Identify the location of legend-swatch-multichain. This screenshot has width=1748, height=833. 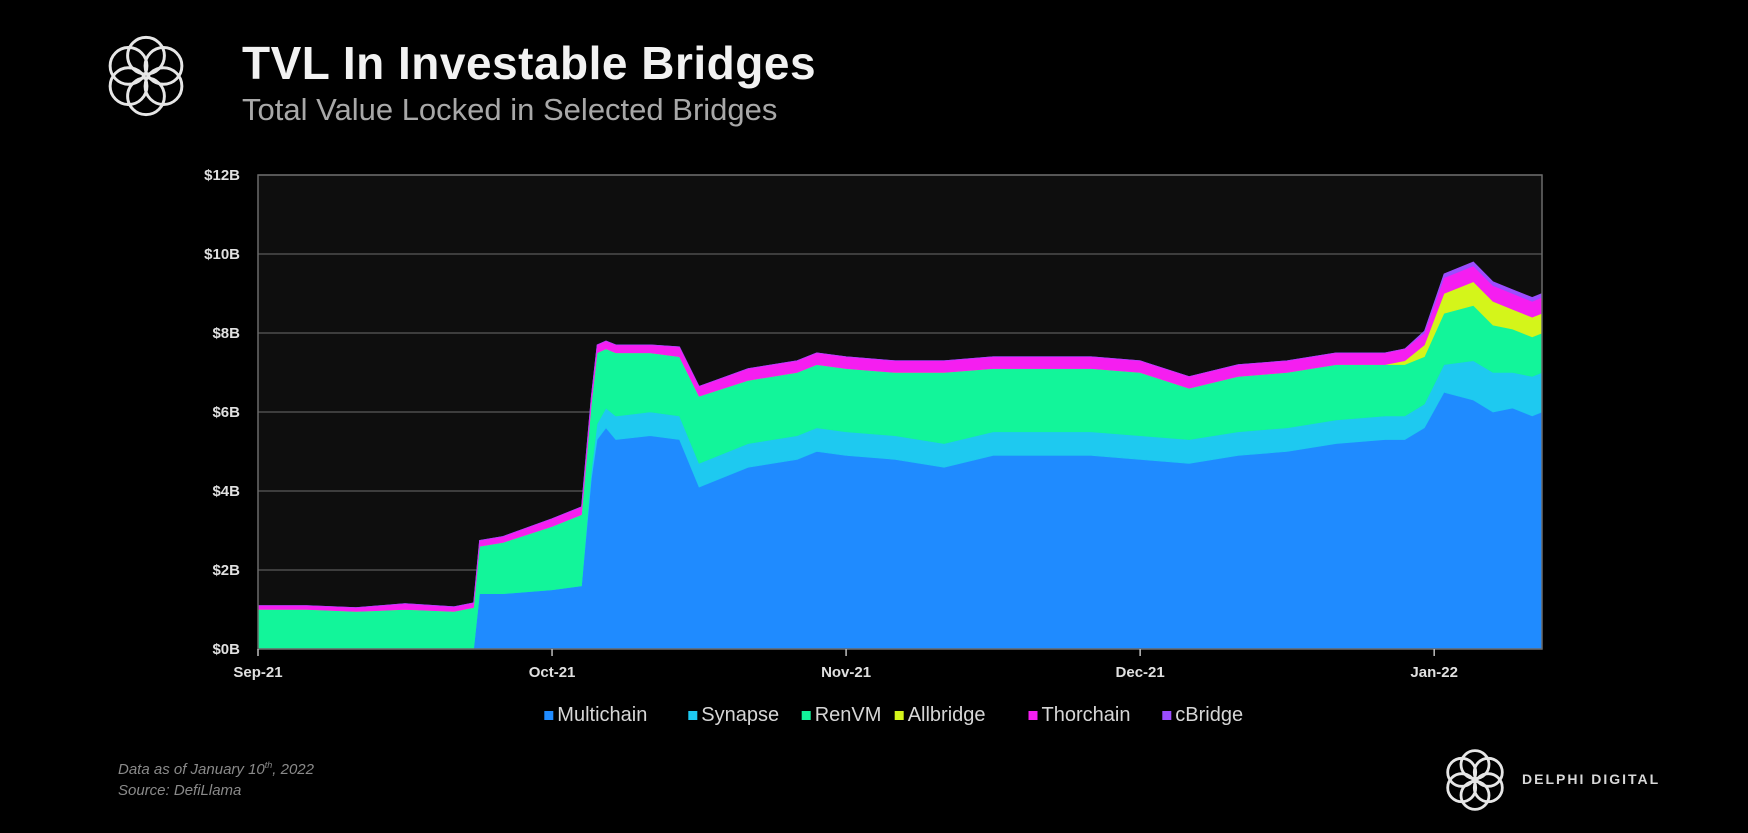
(549, 715).